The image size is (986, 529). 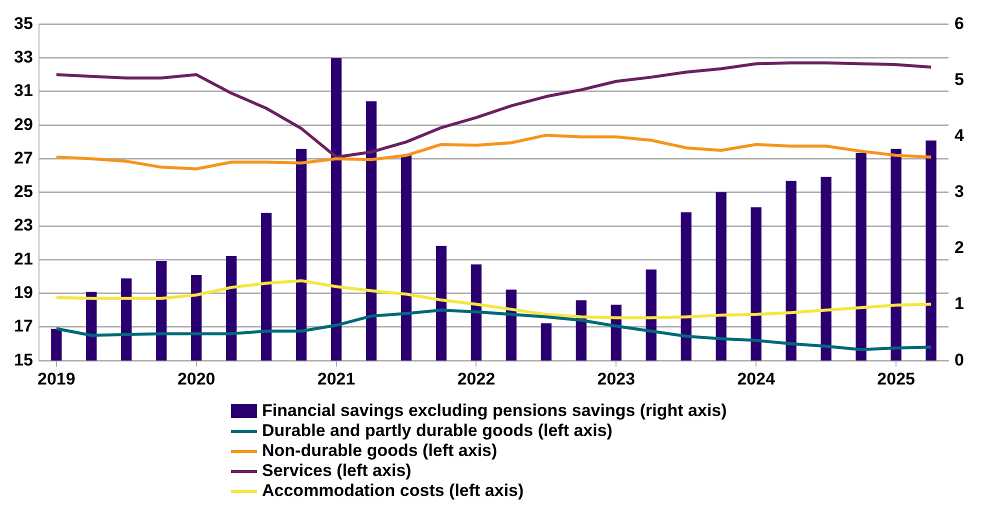 What do you see at coordinates (56, 378) in the screenshot?
I see `x-tick-label: 2019` at bounding box center [56, 378].